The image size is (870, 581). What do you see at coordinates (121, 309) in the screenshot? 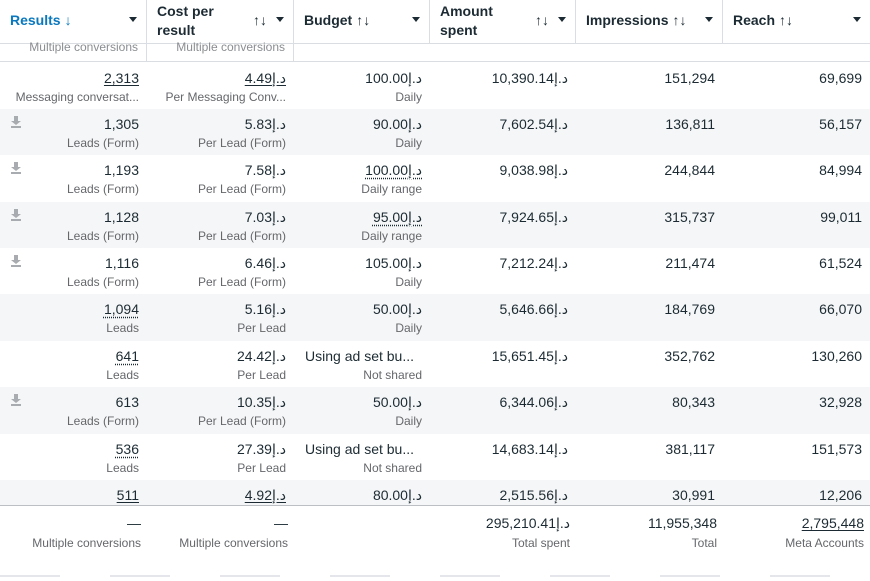
I see `results-cell-value: 1,094` at bounding box center [121, 309].